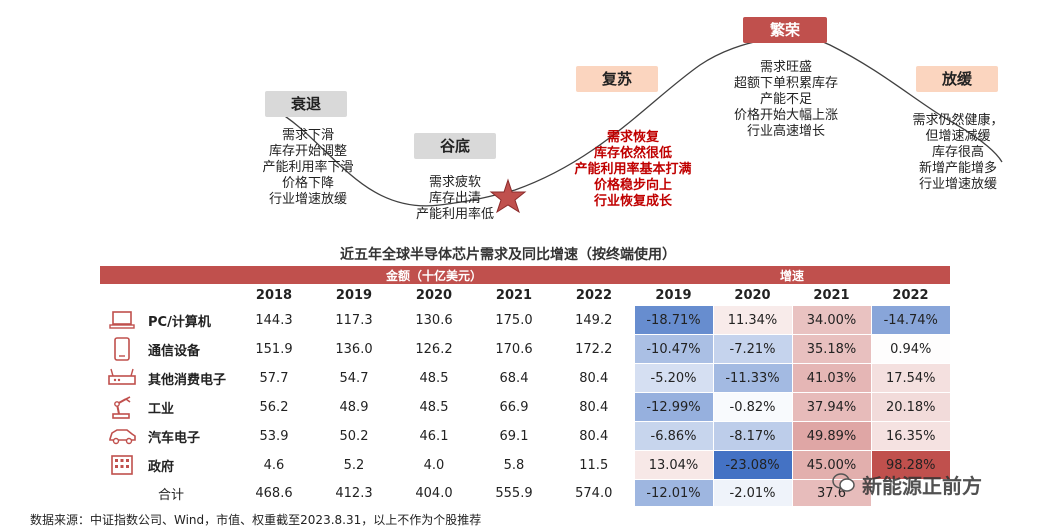  Describe the element at coordinates (752, 320) in the screenshot. I see `growth-cell: 11.34%` at that location.